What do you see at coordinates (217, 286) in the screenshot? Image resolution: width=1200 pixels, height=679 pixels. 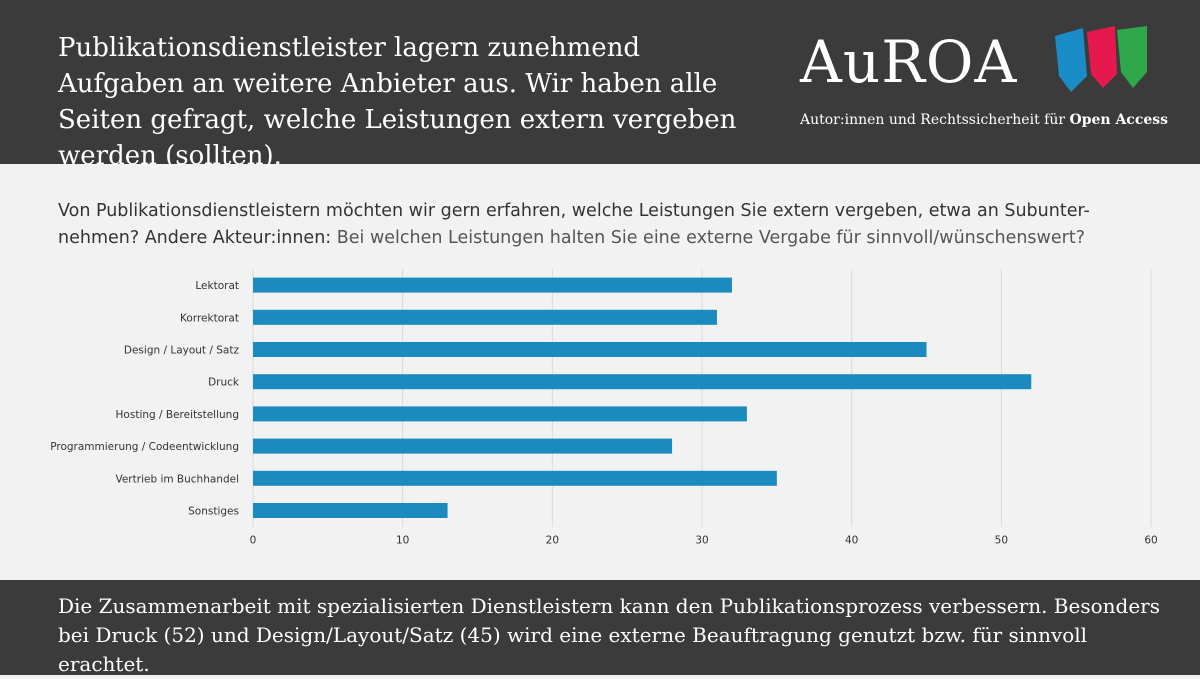 I see `category-label: Lektorat` at bounding box center [217, 286].